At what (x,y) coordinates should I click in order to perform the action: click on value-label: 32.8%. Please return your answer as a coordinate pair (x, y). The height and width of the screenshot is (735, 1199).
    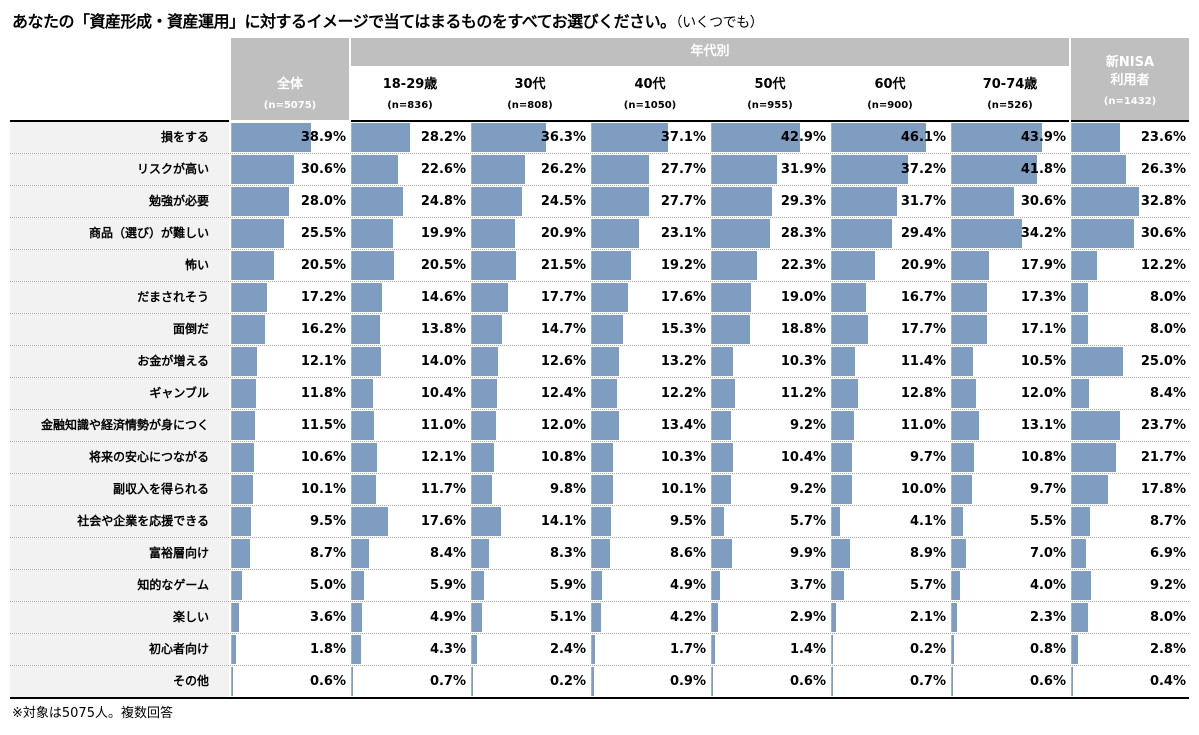
    Looking at the image, I should click on (1163, 201).